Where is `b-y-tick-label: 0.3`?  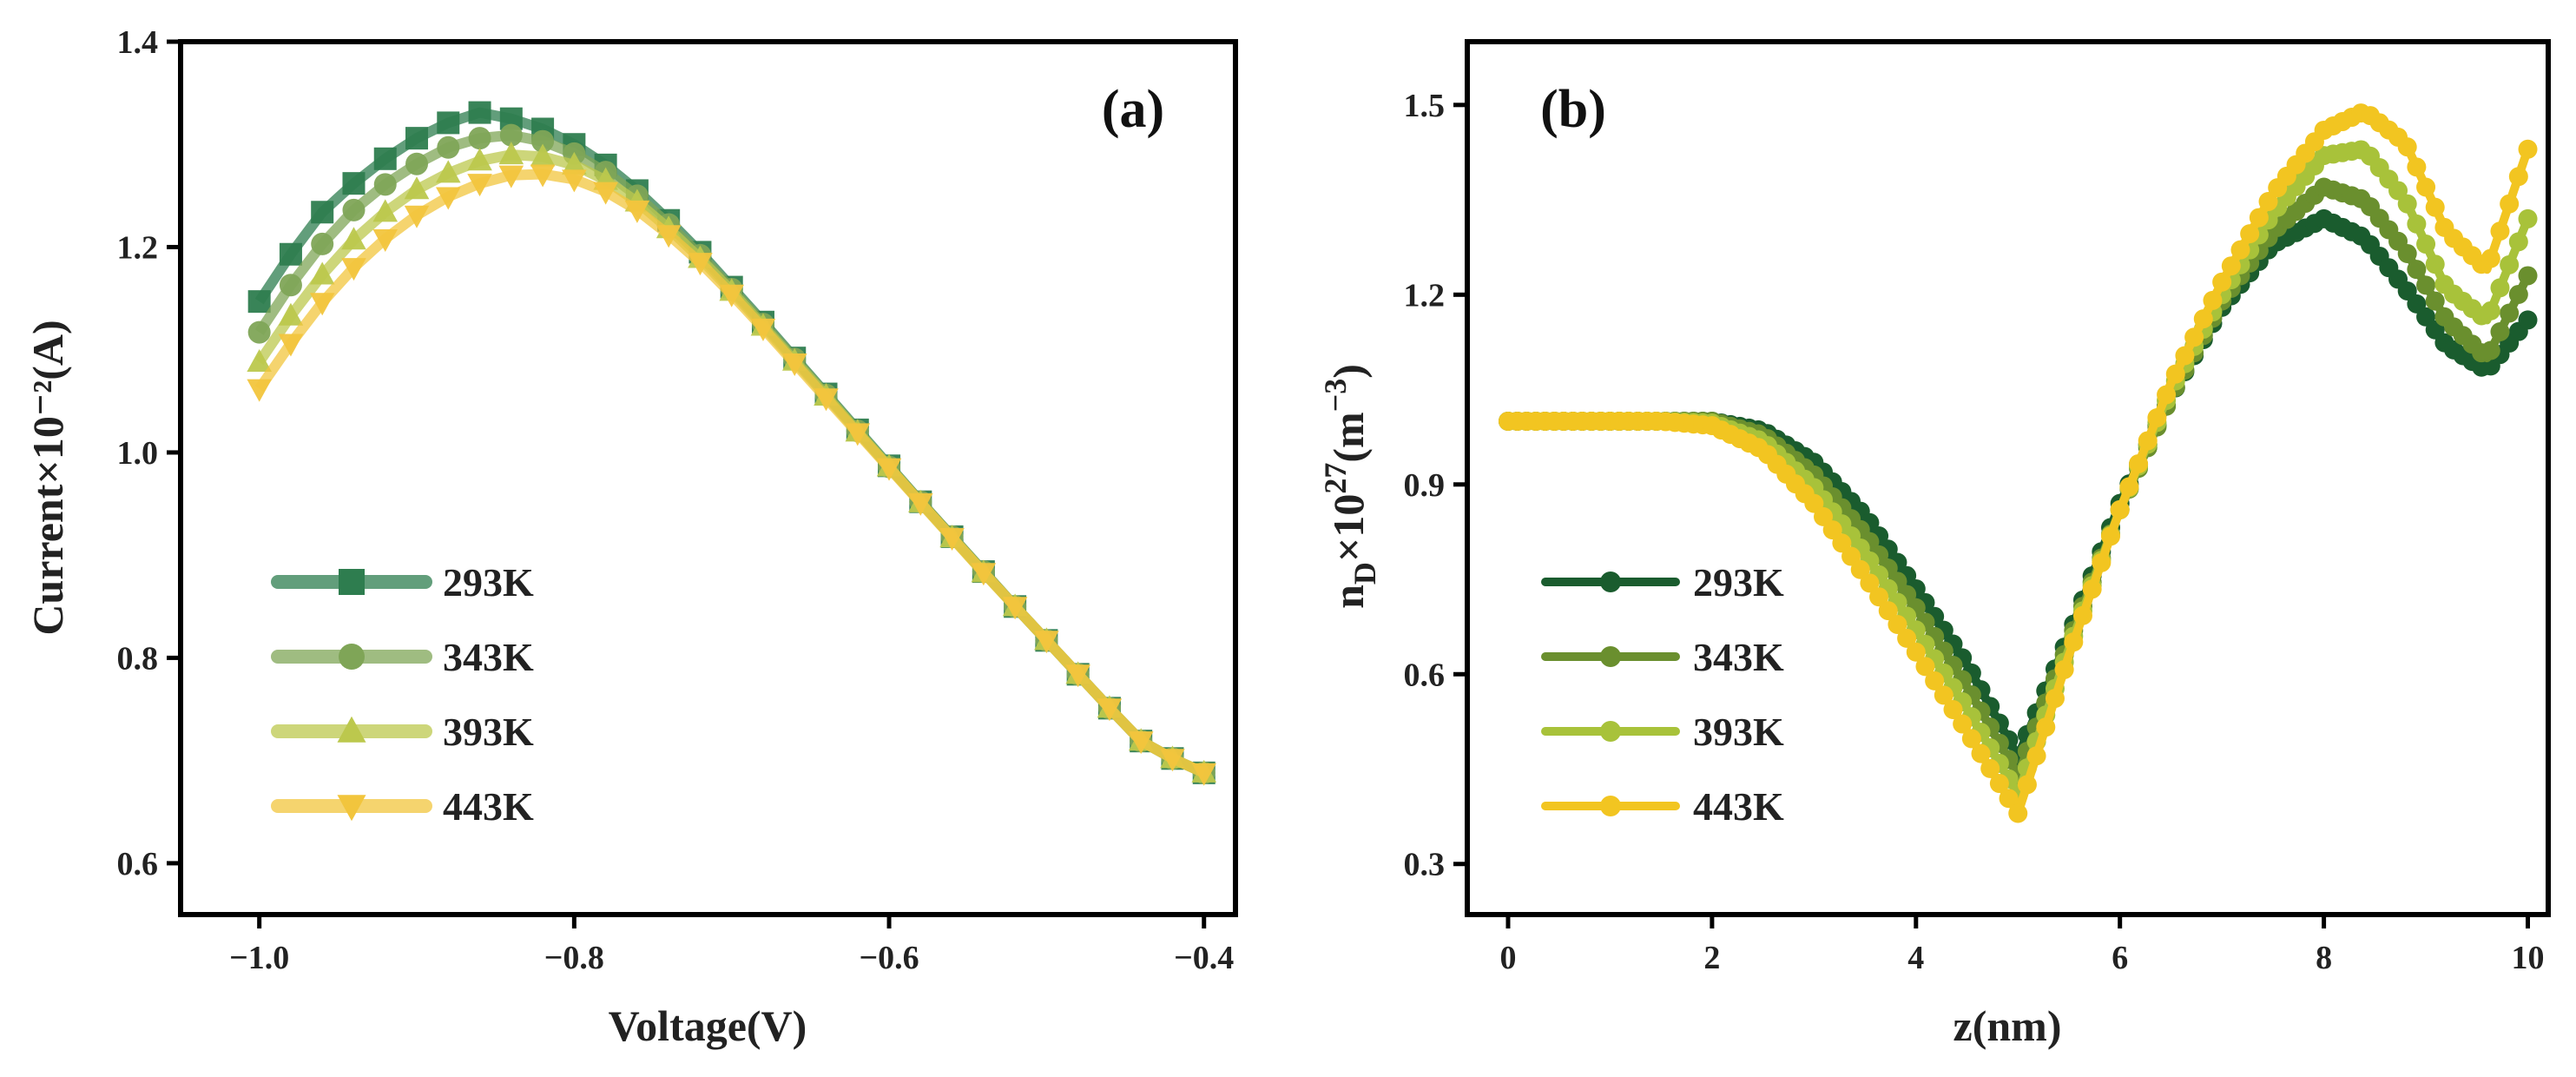
b-y-tick-label: 0.3 is located at coordinates (1425, 865).